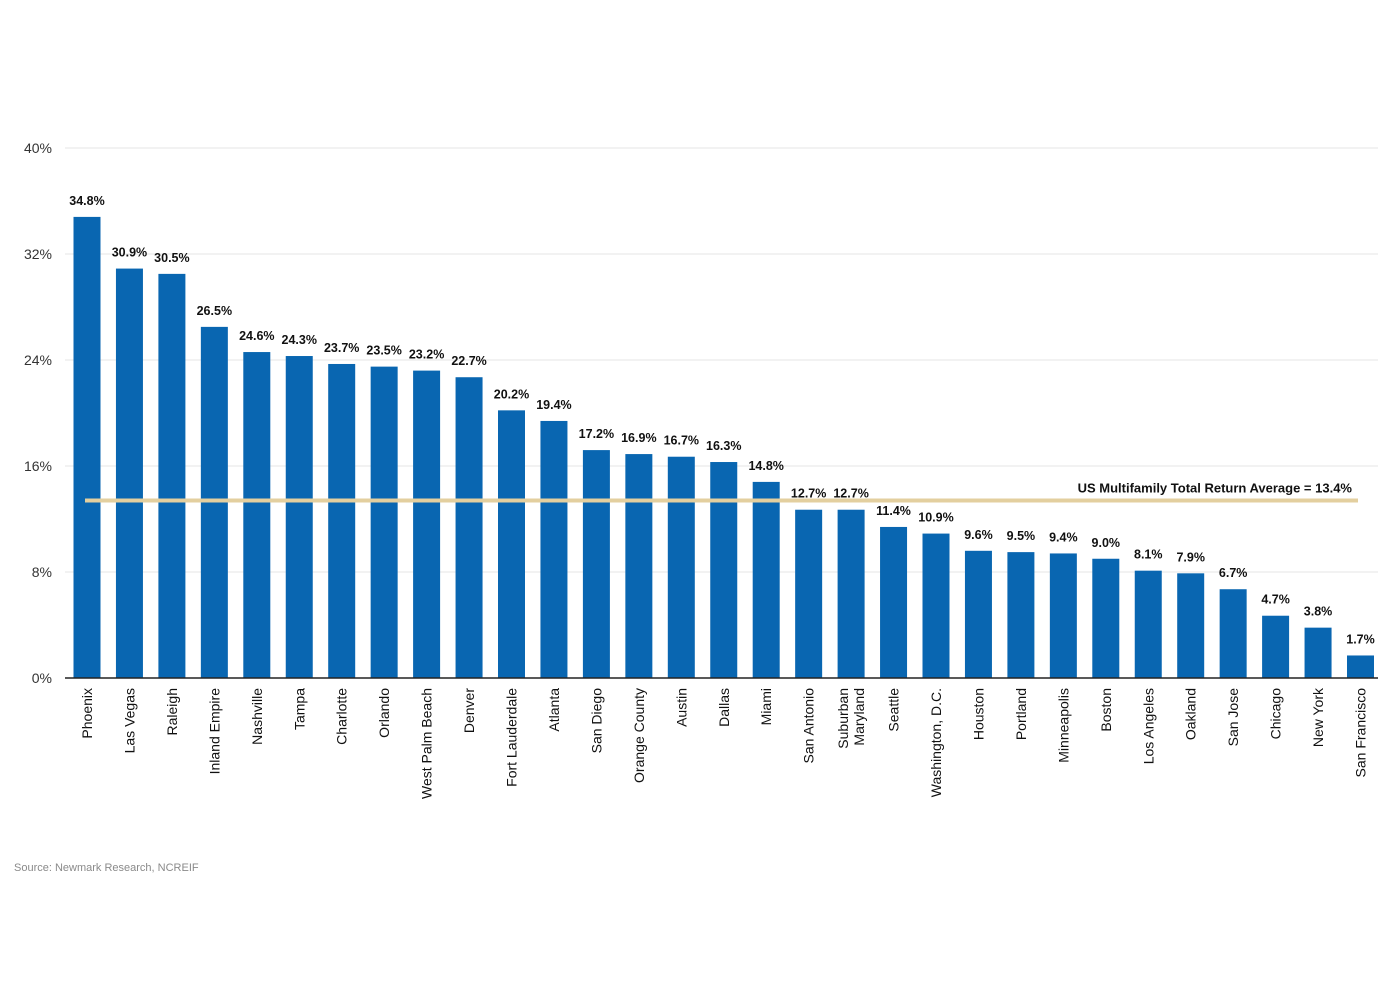  I want to click on data-label: 30.9%, so click(129, 253).